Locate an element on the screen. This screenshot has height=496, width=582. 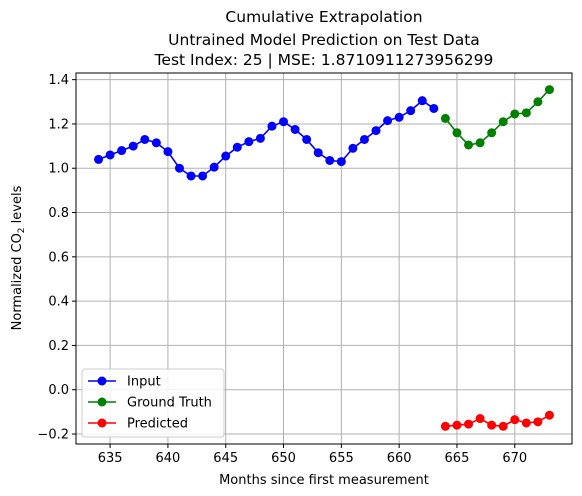
legend-label-input: Input is located at coordinates (144, 382).